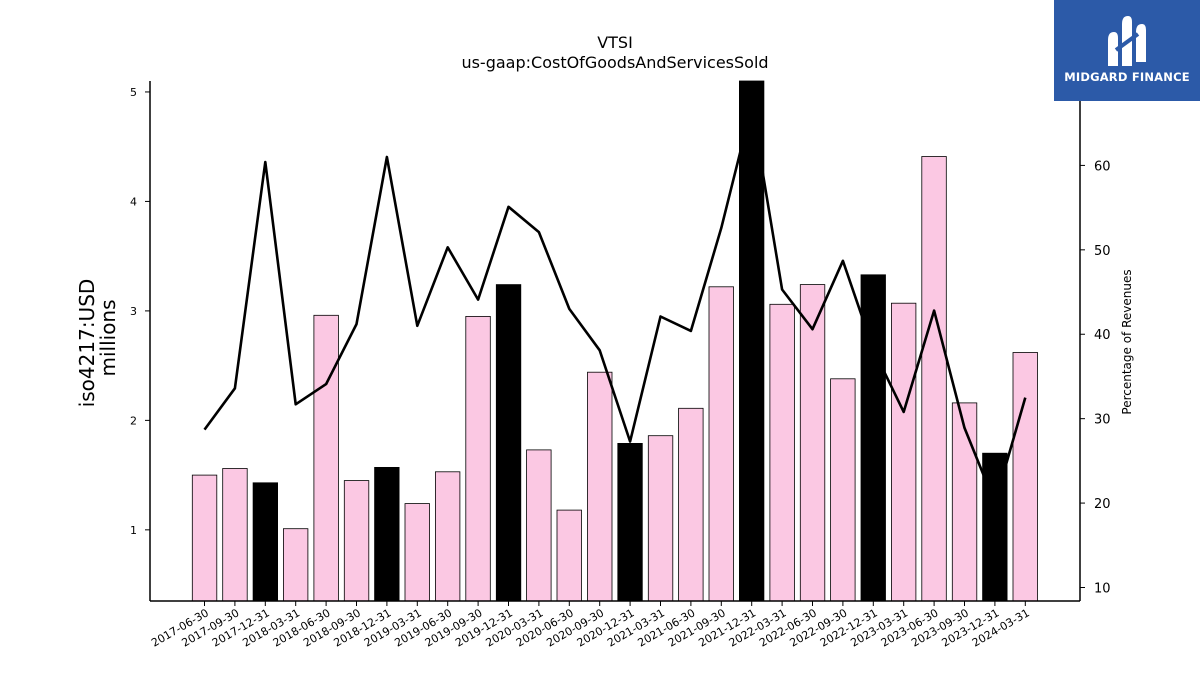  I want to click on midgard-logo-icon, so click(1127, 41).